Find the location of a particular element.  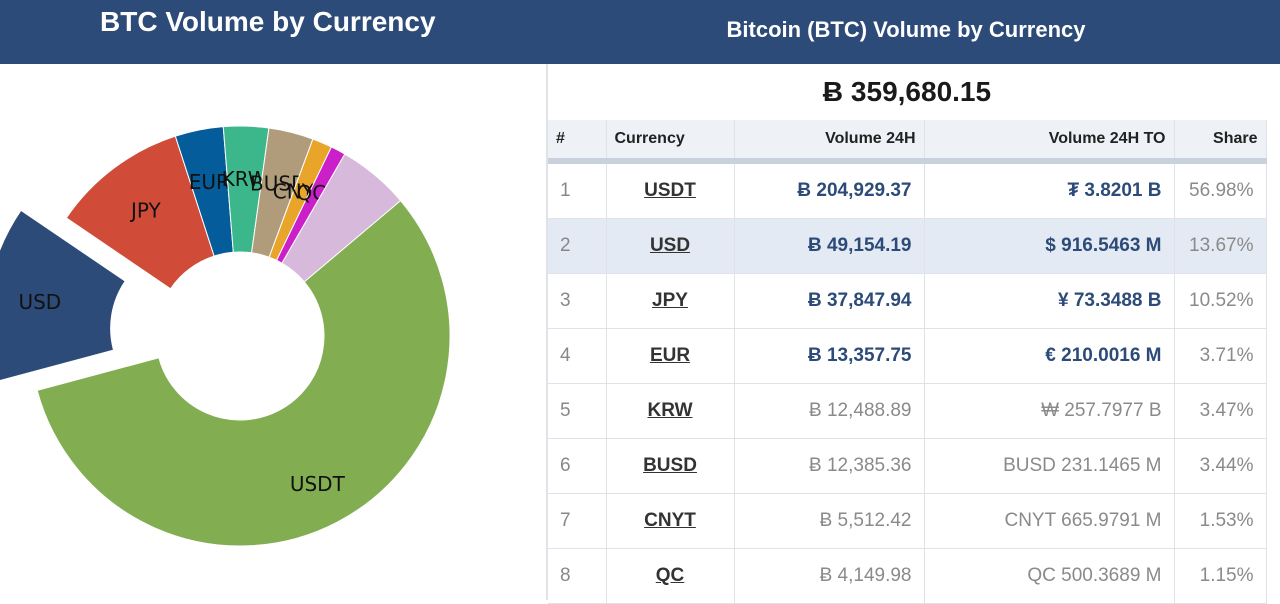

row-share: 3.44% is located at coordinates (1220, 466).